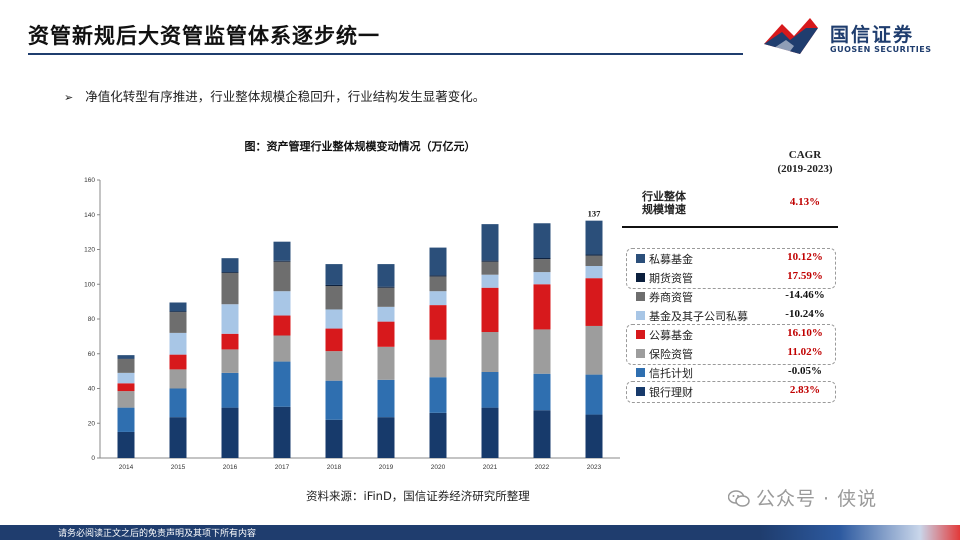 This screenshot has width=960, height=540. Describe the element at coordinates (360, 146) in the screenshot. I see `chart-title: 图：资产管理行业整体规模变动情况（万亿元）` at that location.